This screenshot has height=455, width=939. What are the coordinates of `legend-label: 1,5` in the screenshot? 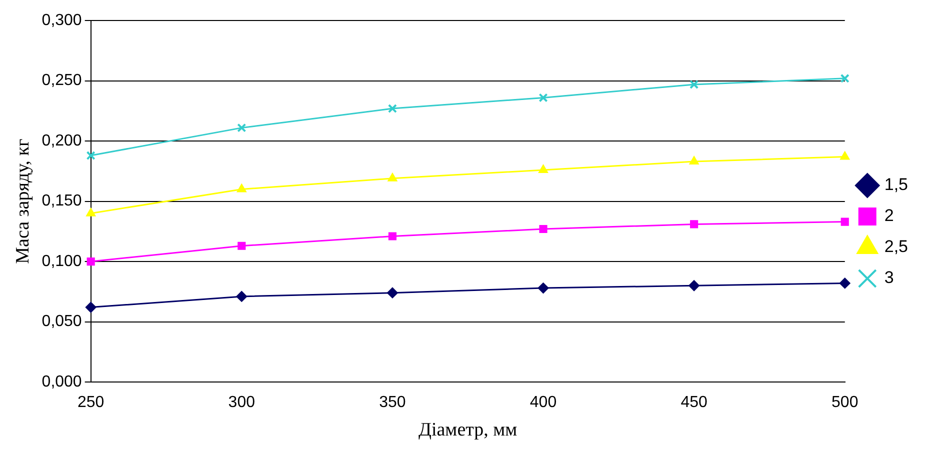 It's located at (896, 184).